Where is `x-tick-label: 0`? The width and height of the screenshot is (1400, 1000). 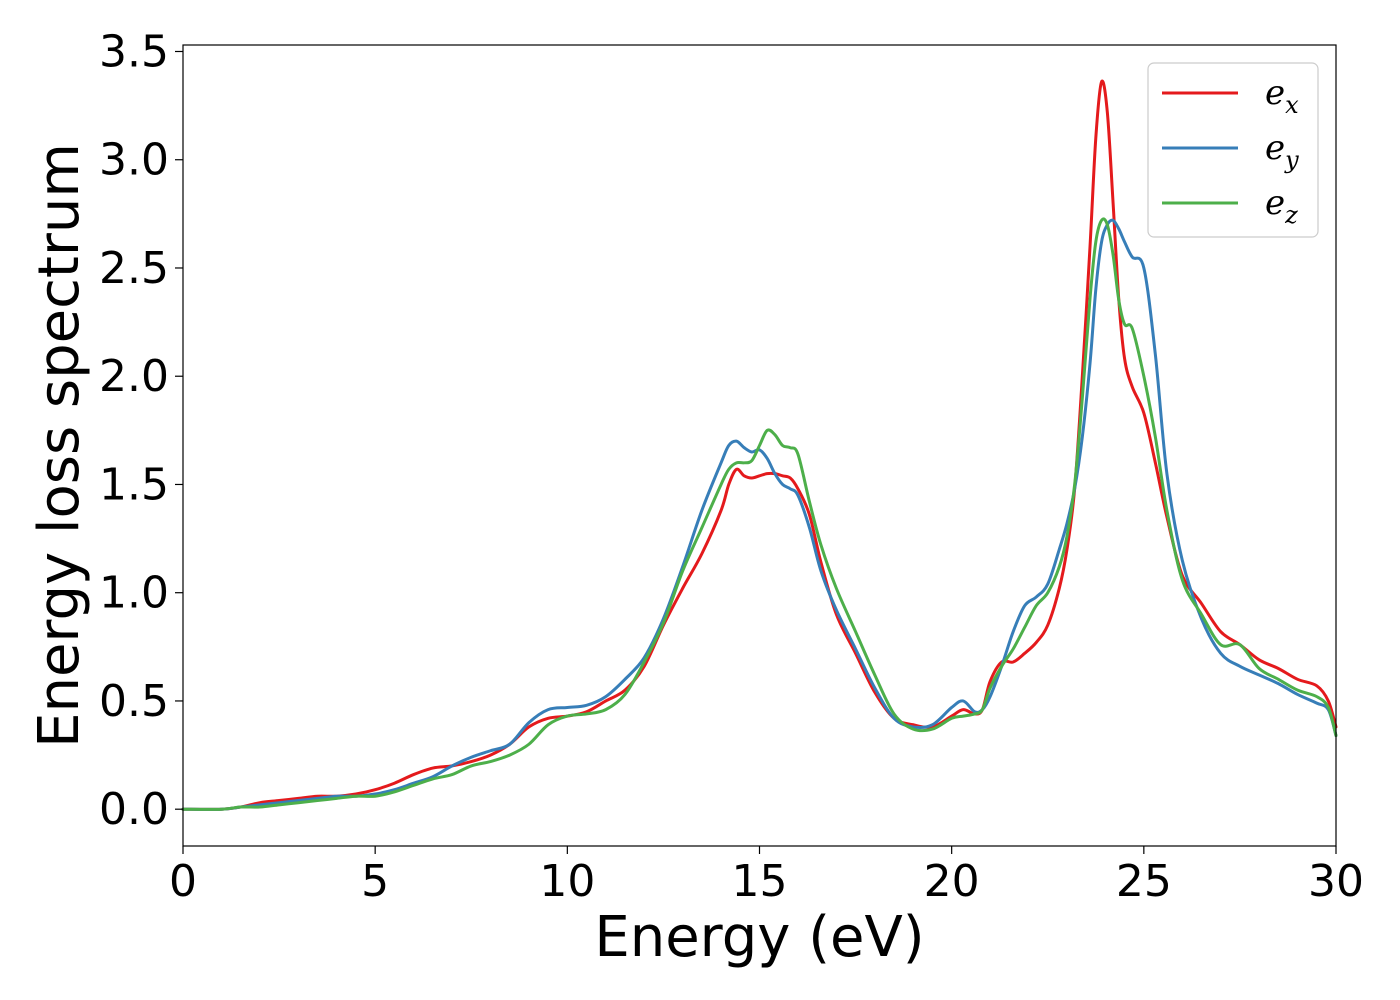
x-tick-label: 0 is located at coordinates (183, 881).